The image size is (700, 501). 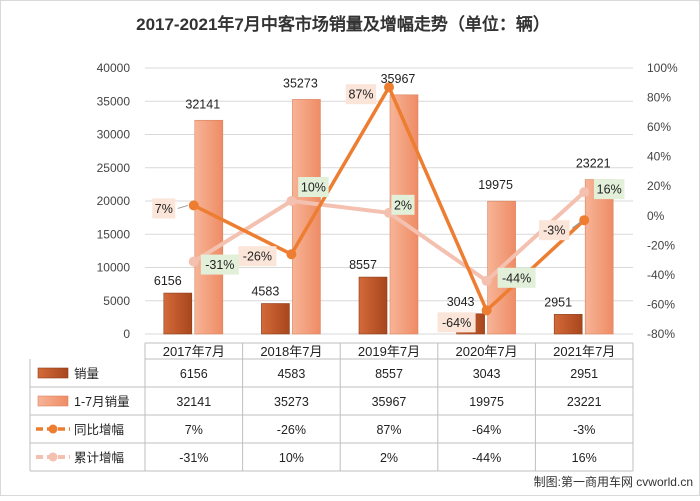 What do you see at coordinates (661, 334) in the screenshot?
I see `right-tick-label: -80%` at bounding box center [661, 334].